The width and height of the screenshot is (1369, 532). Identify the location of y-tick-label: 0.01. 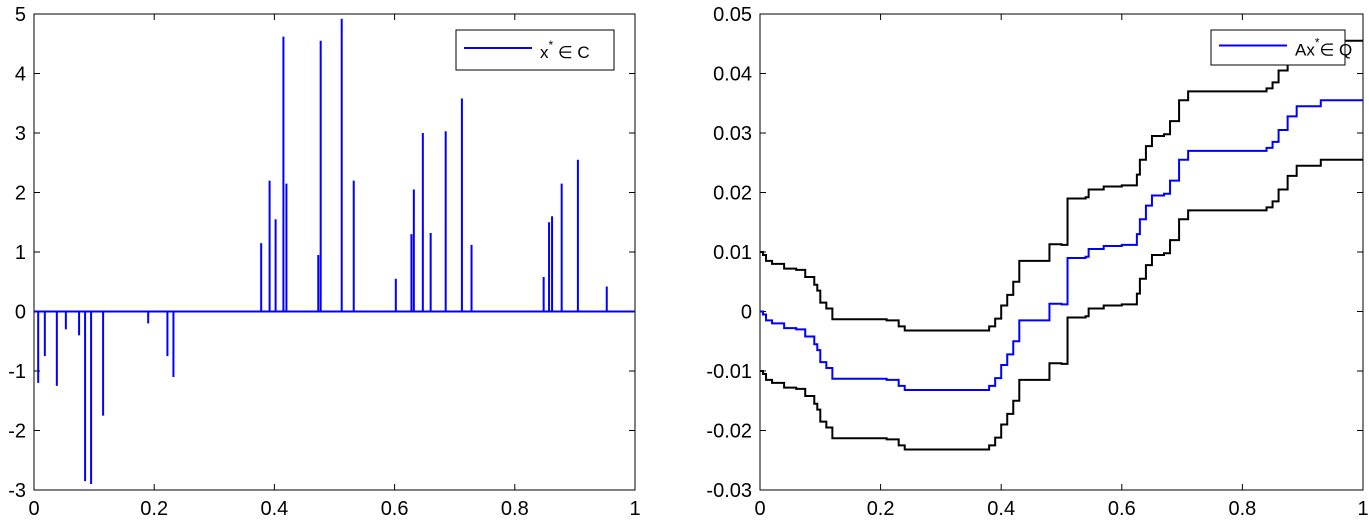
(732, 253).